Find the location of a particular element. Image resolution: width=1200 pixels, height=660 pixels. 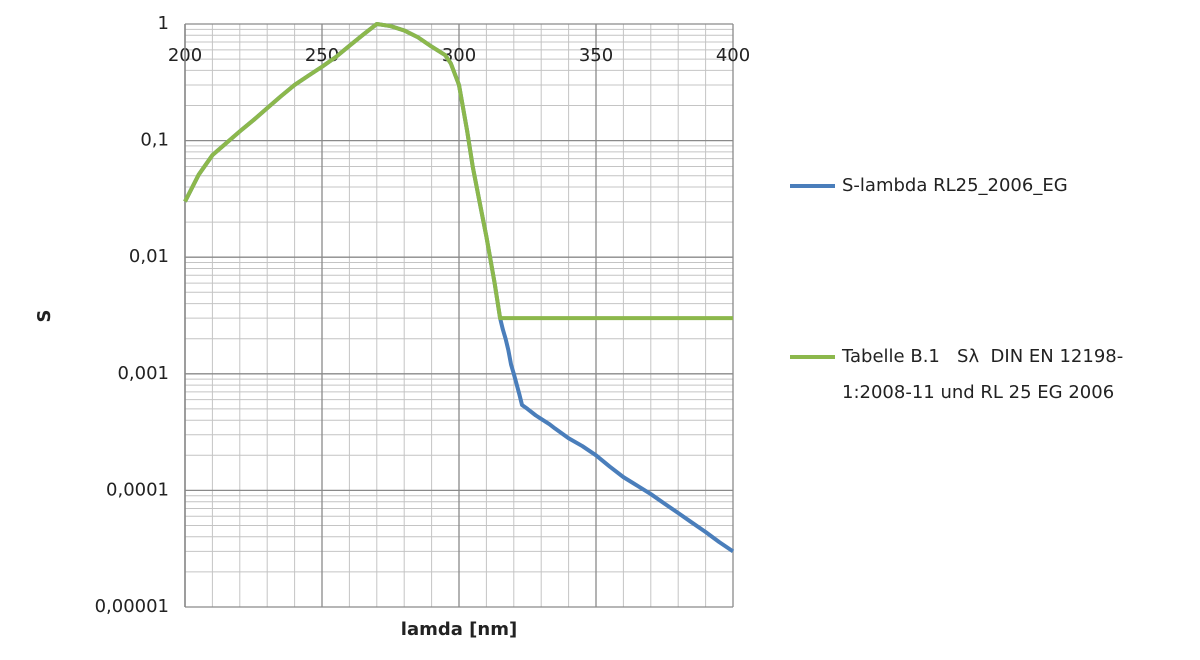

y-tick-label: 1 is located at coordinates (163, 23).